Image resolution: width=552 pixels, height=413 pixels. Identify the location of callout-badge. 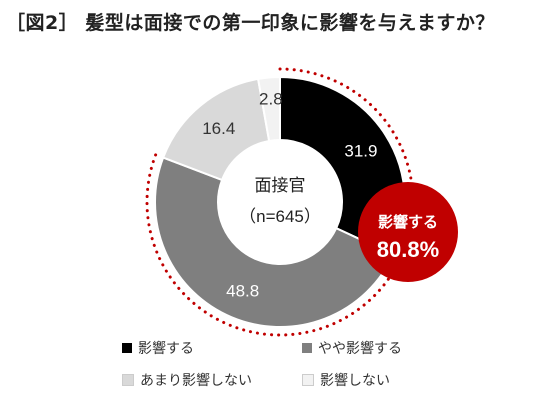
(408, 232).